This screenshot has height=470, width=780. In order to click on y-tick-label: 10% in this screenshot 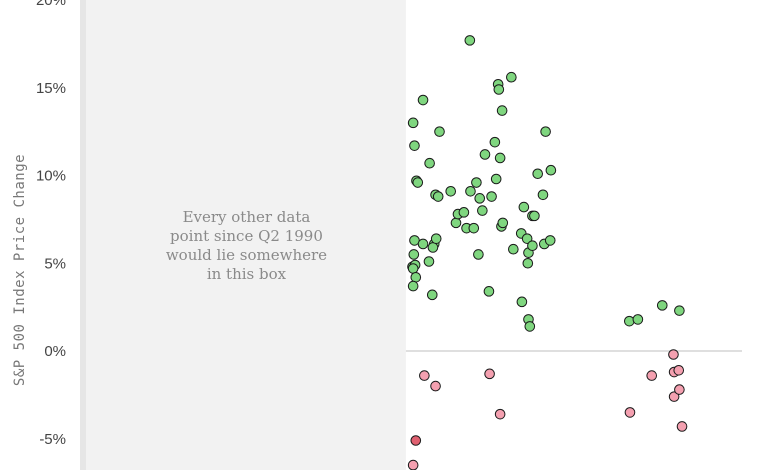, I will do `click(51, 176)`.